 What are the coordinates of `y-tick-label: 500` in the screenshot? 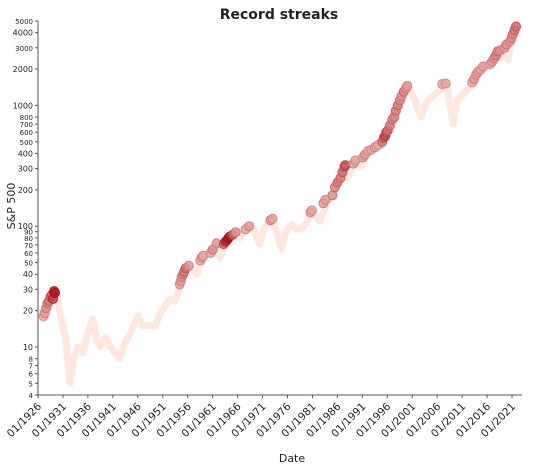 It's located at (26, 143).